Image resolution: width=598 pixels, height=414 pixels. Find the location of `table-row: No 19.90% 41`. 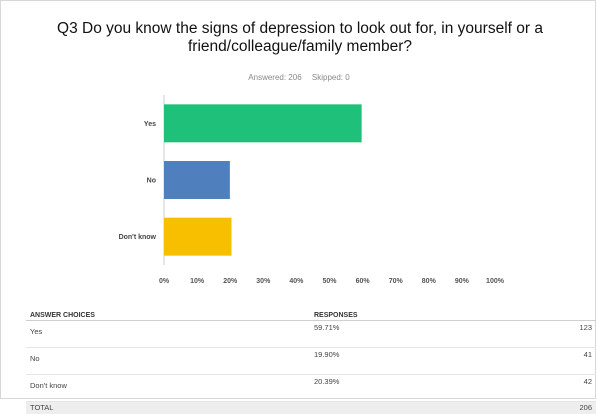

table-row: No 19.90% 41 is located at coordinates (311, 361).